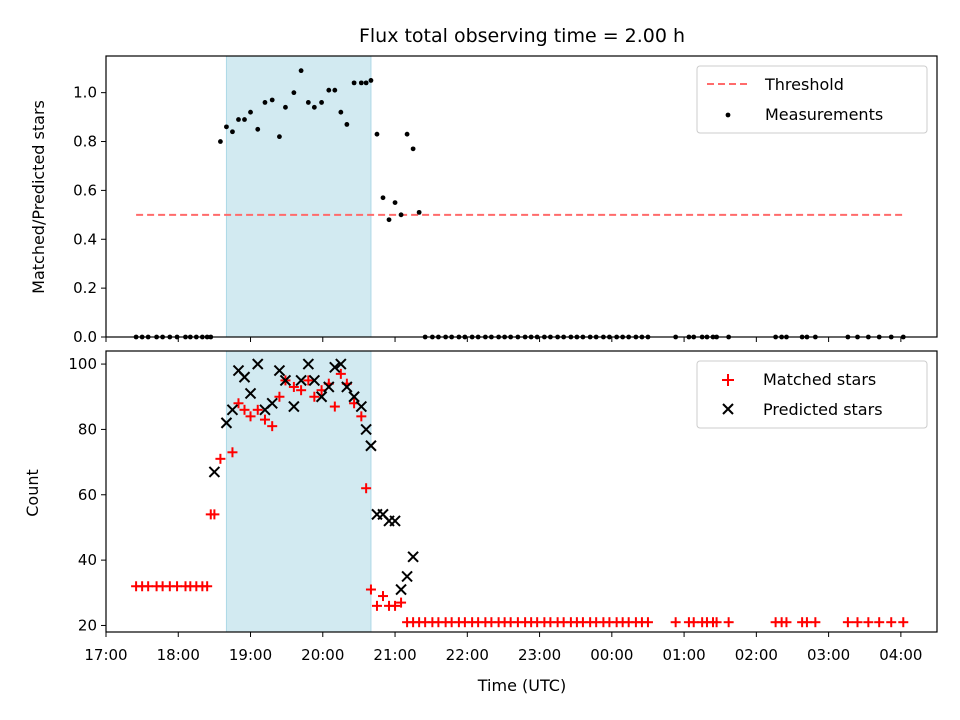 The image size is (960, 720). What do you see at coordinates (250, 655) in the screenshot?
I see `x-tick-label: 19:00` at bounding box center [250, 655].